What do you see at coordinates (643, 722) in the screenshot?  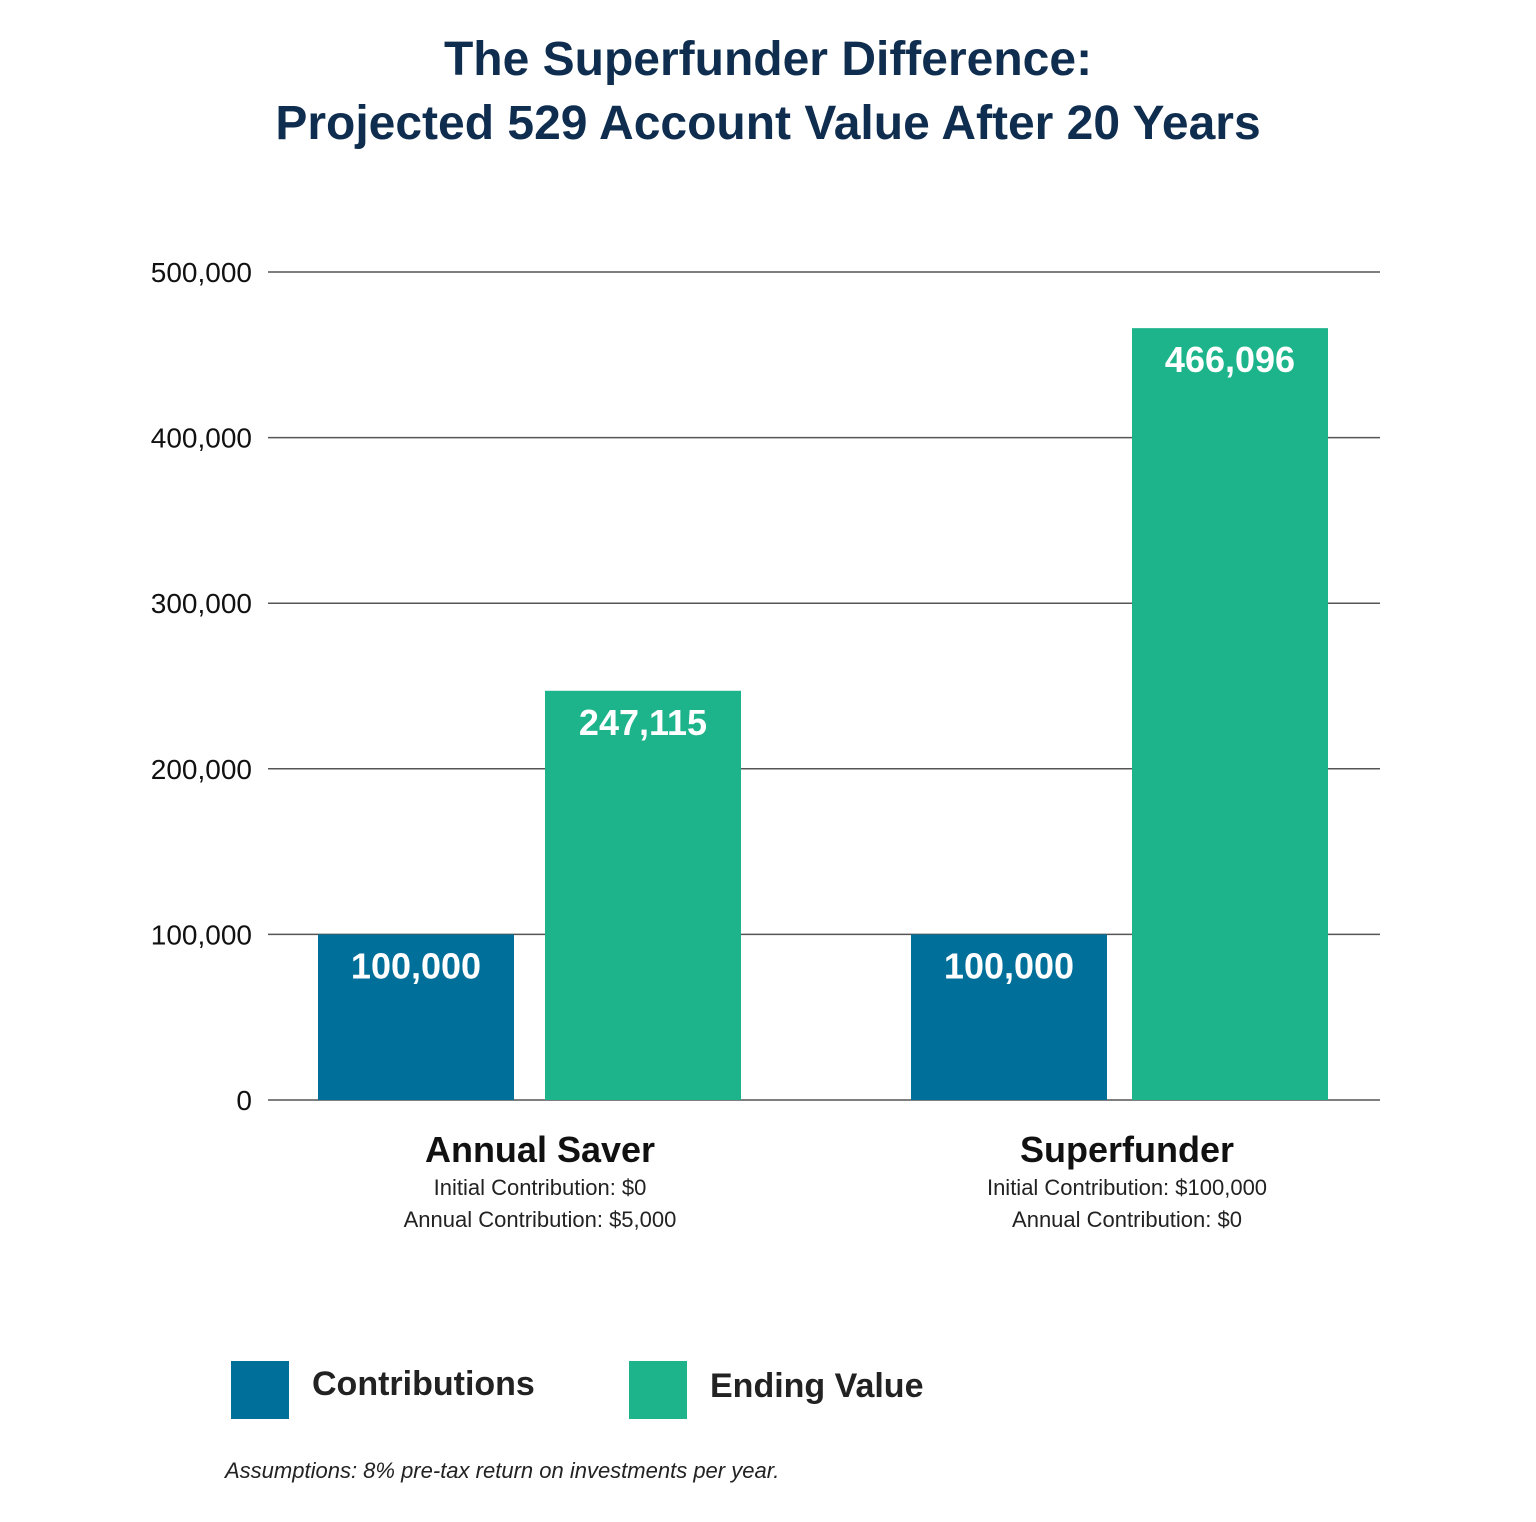 I see `bar-value-label: 247,115` at bounding box center [643, 722].